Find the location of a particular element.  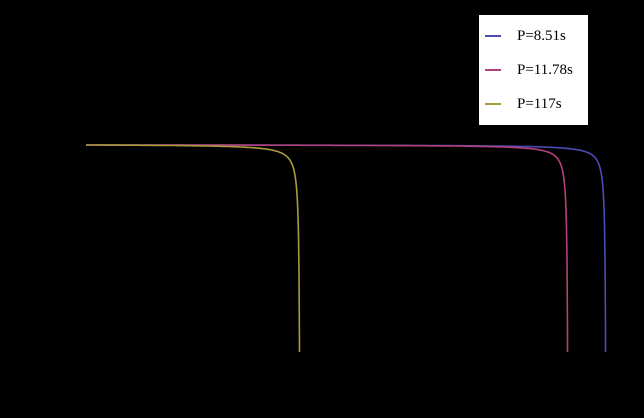

legend-item-1: P=8.51s is located at coordinates (533, 36).